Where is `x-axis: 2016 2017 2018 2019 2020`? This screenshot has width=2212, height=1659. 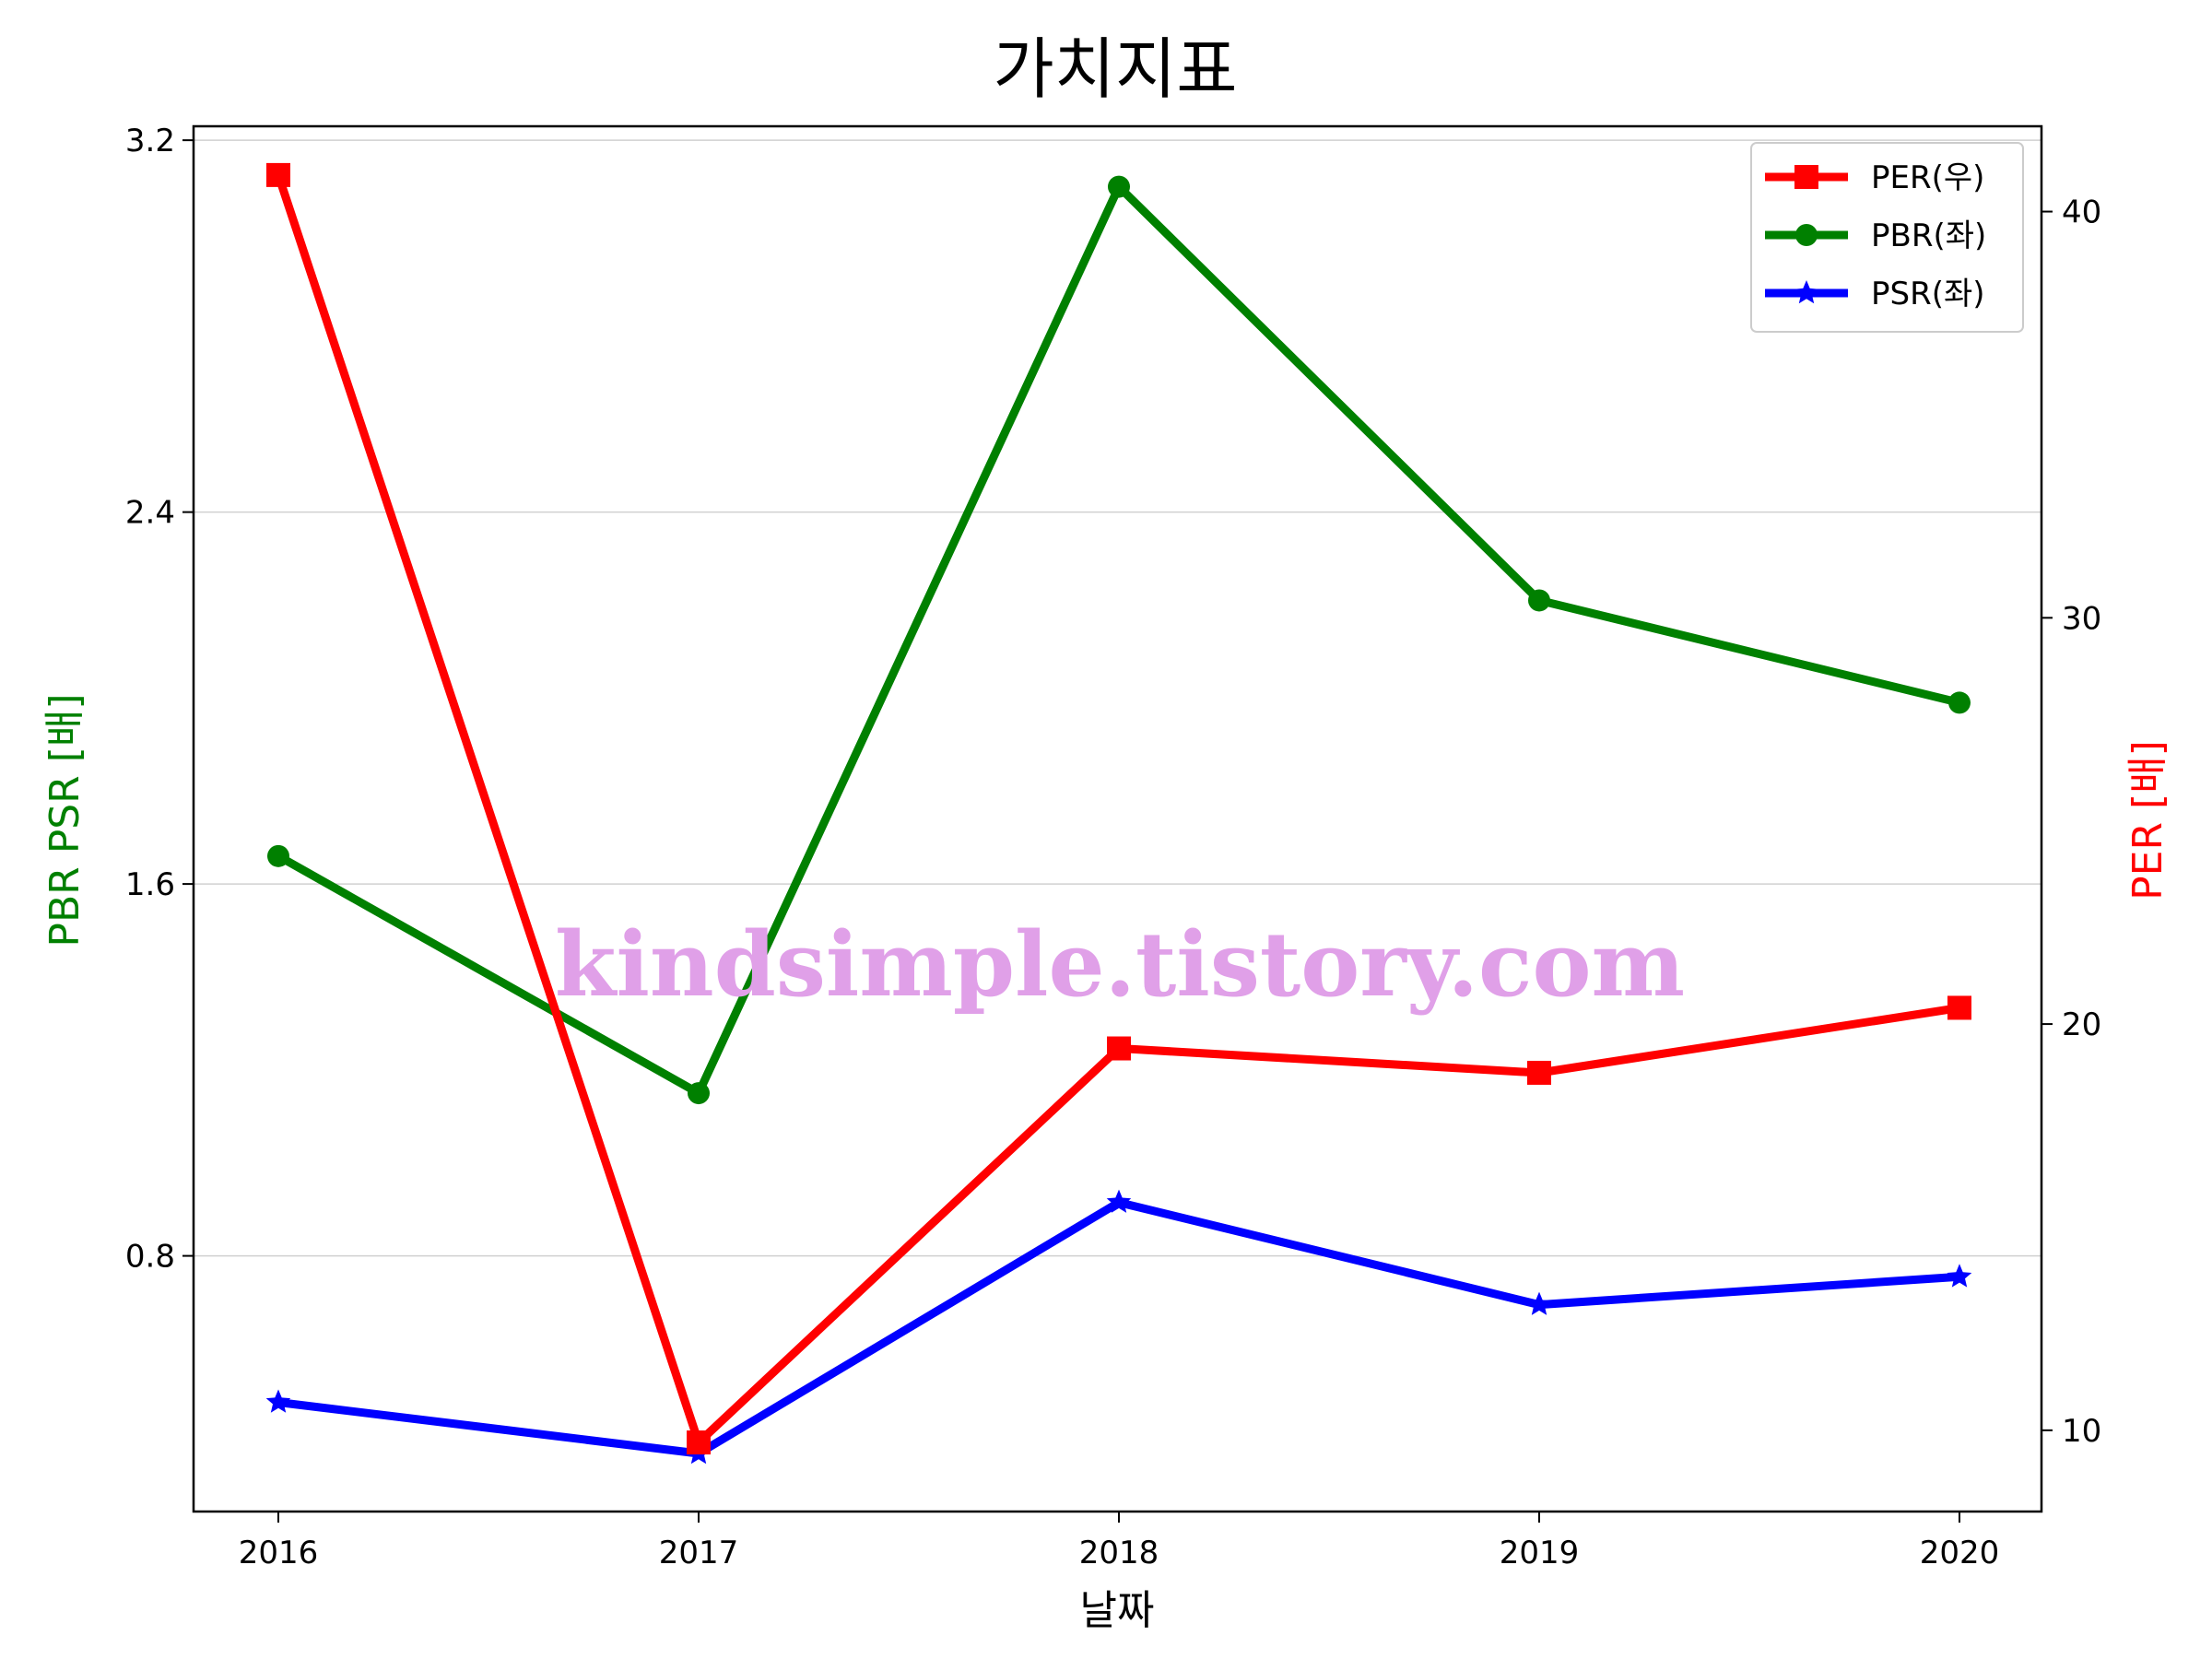 x-axis: 2016 2017 2018 2019 2020 is located at coordinates (1119, 1541).